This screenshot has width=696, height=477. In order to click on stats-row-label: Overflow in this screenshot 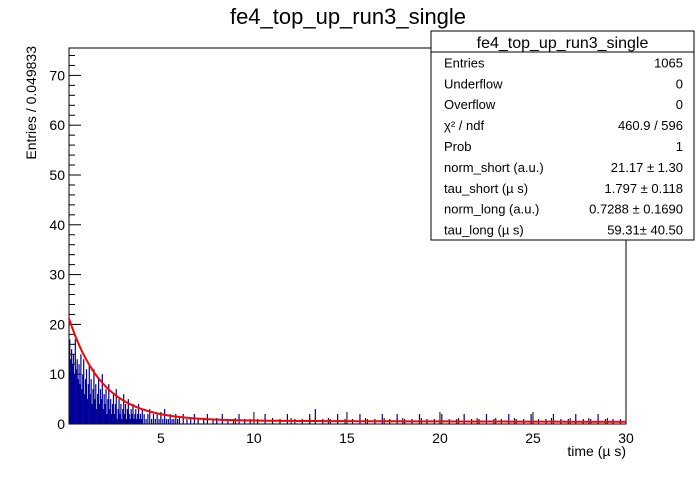, I will do `click(470, 104)`.